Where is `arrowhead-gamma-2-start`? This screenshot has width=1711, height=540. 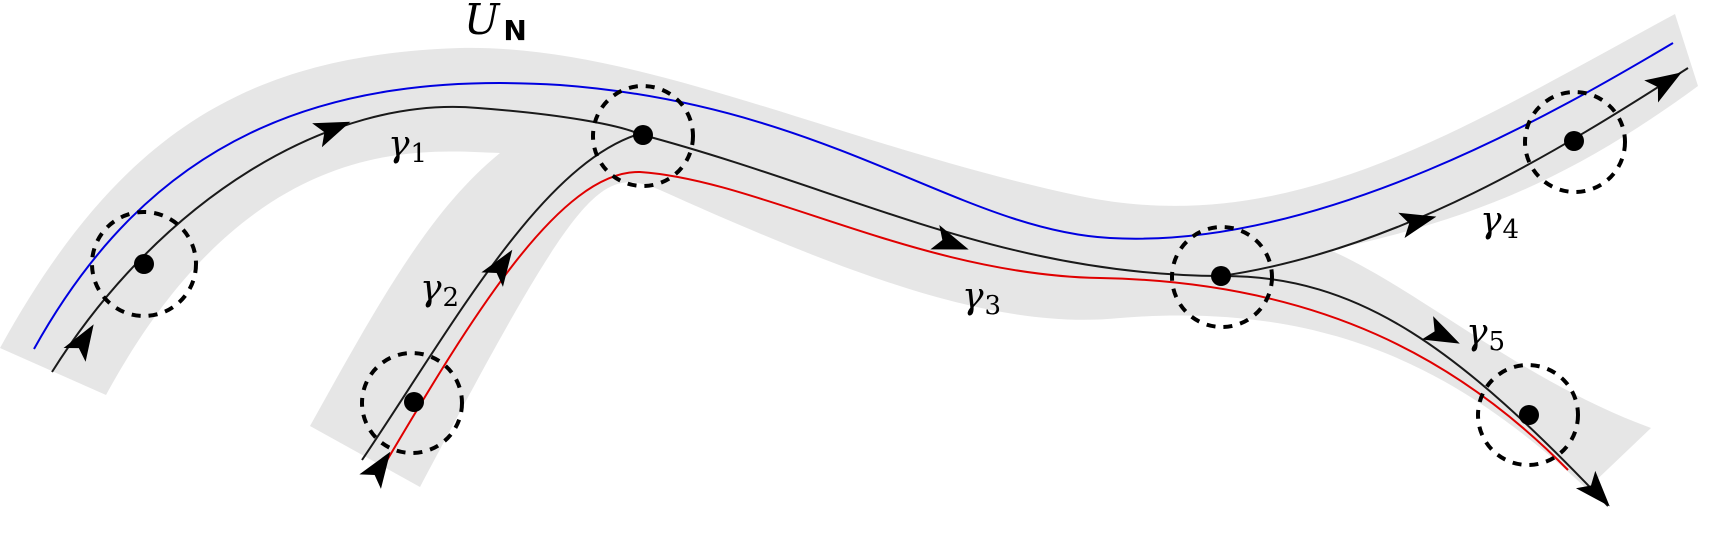
arrowhead-gamma-2-start is located at coordinates (375, 470).